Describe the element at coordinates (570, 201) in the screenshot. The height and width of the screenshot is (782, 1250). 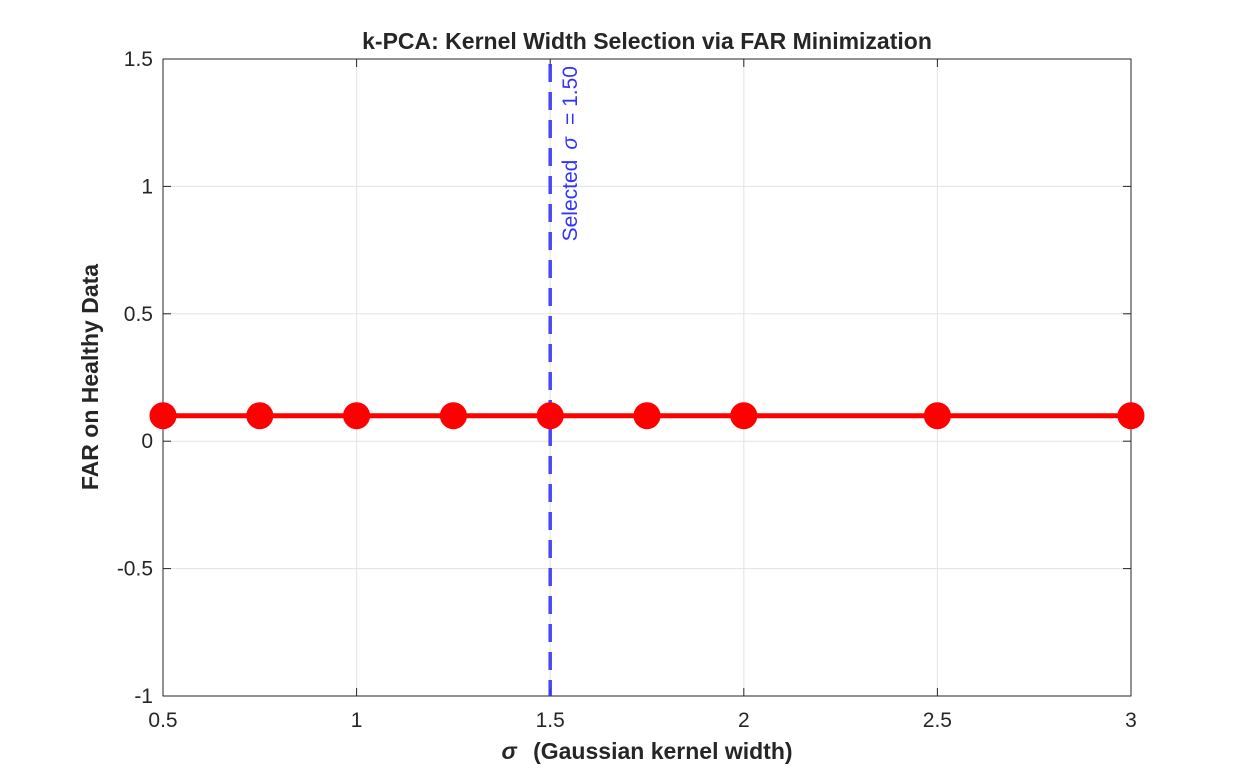
I see `selected-label-prefix: Selected` at that location.